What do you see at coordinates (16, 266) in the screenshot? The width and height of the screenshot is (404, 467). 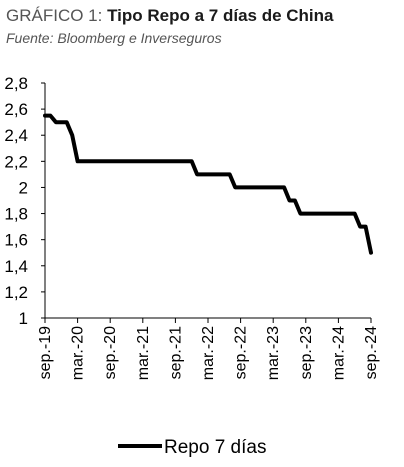 I see `y-tick-label: 1,4` at bounding box center [16, 266].